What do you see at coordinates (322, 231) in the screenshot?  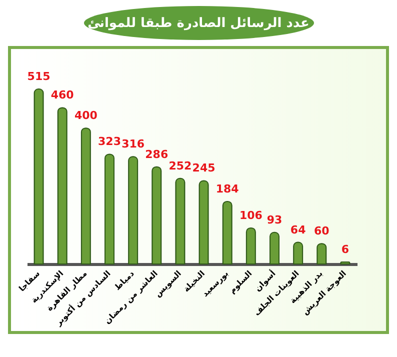 I see `data-label: 60` at bounding box center [322, 231].